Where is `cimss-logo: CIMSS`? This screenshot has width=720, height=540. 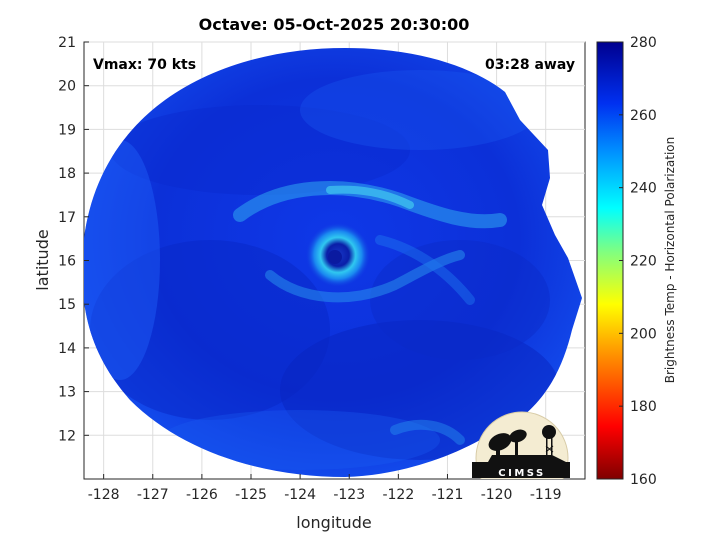 cimss-logo: CIMSS is located at coordinates (521, 445).